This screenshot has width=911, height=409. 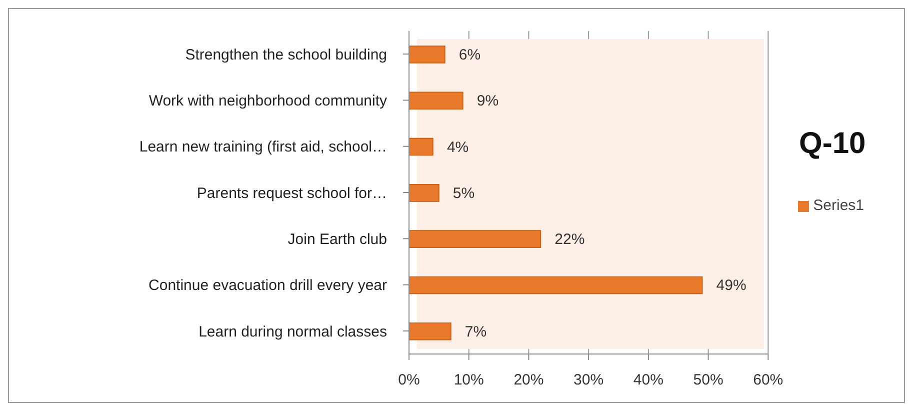 I want to click on y-tick-label: Learn during normal classes, so click(x=292, y=331).